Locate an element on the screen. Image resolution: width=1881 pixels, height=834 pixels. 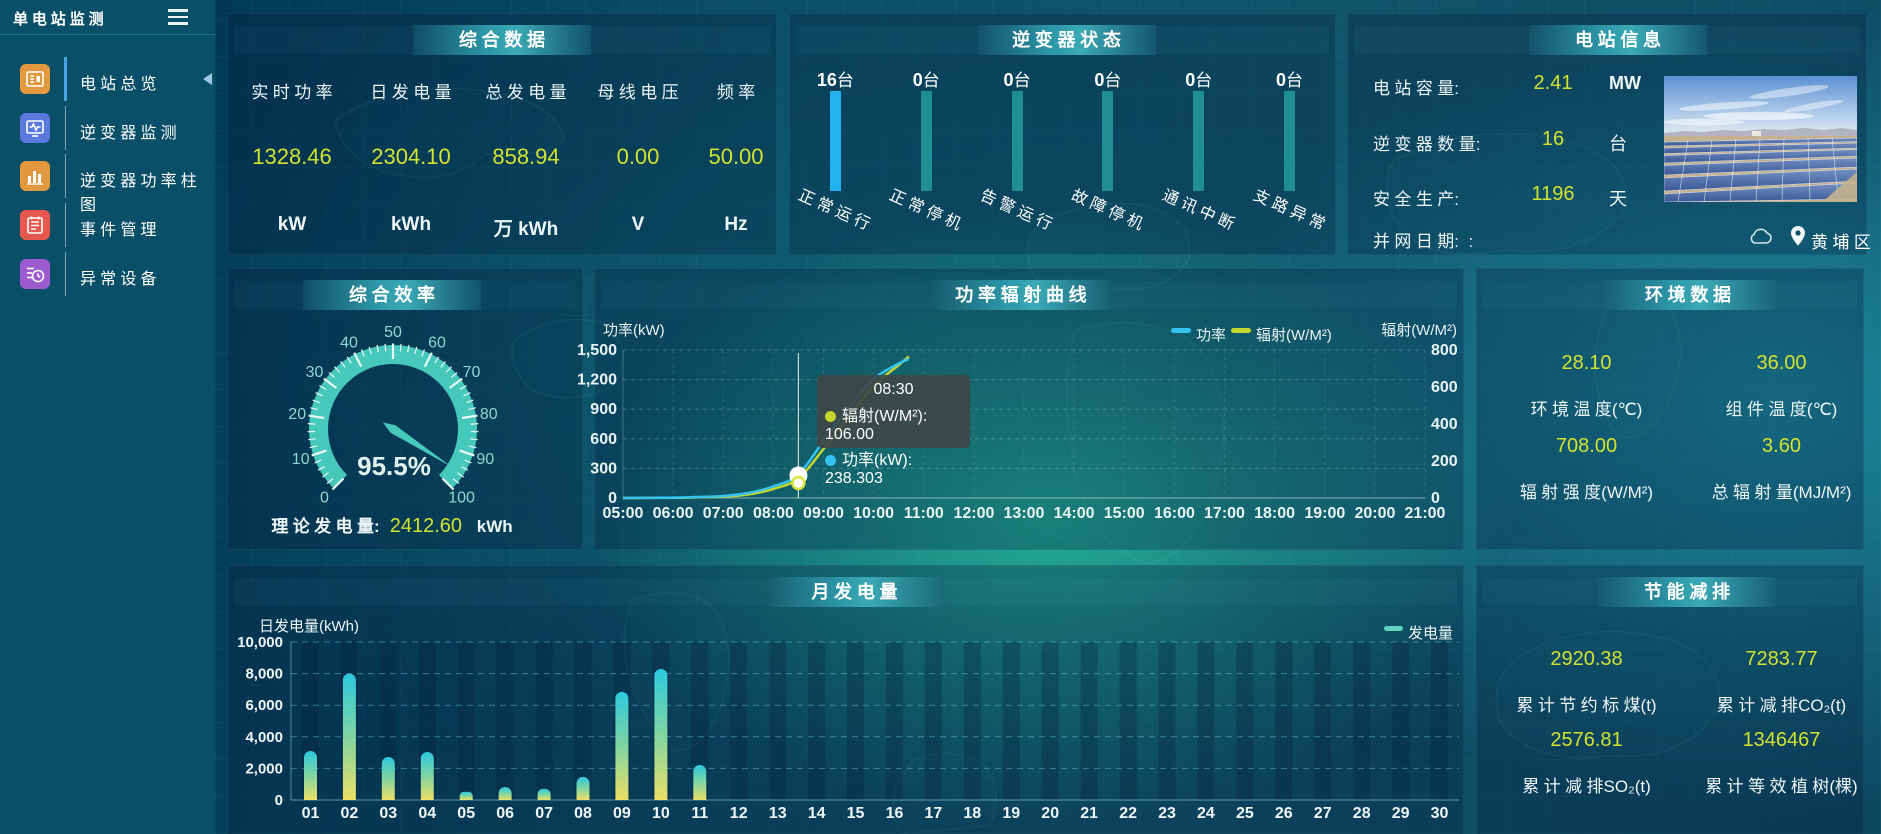
svg-text: 400 is located at coordinates (1444, 424).